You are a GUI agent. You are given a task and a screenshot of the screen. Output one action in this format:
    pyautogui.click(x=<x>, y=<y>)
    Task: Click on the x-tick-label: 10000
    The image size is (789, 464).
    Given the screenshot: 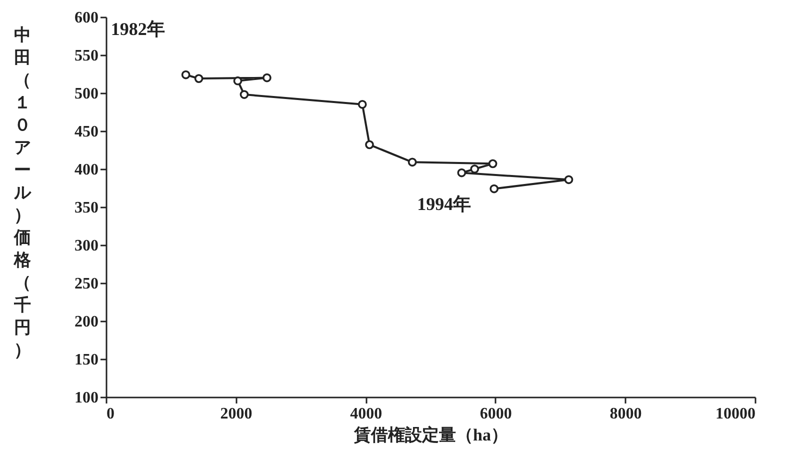 What is the action you would take?
    pyautogui.click(x=736, y=414)
    